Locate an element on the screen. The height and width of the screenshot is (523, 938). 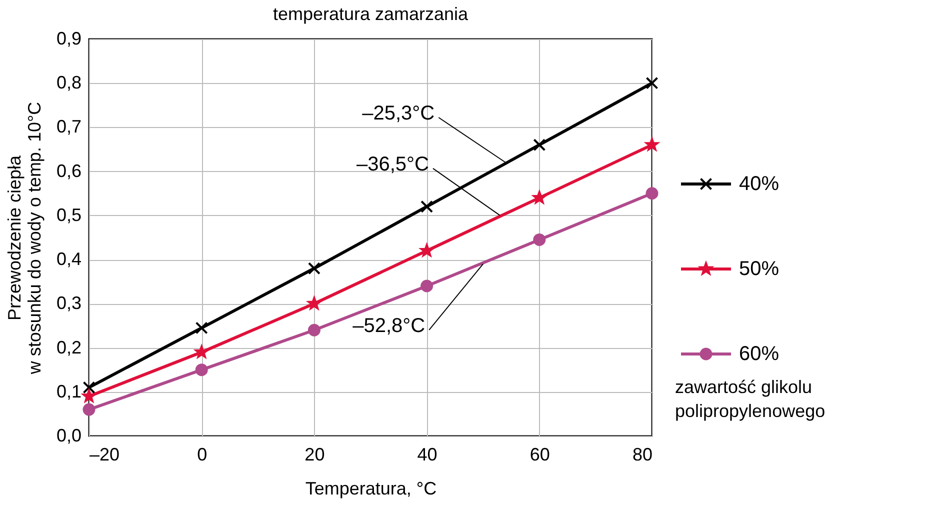
y-tick-label: 0,2 is located at coordinates (69, 347).